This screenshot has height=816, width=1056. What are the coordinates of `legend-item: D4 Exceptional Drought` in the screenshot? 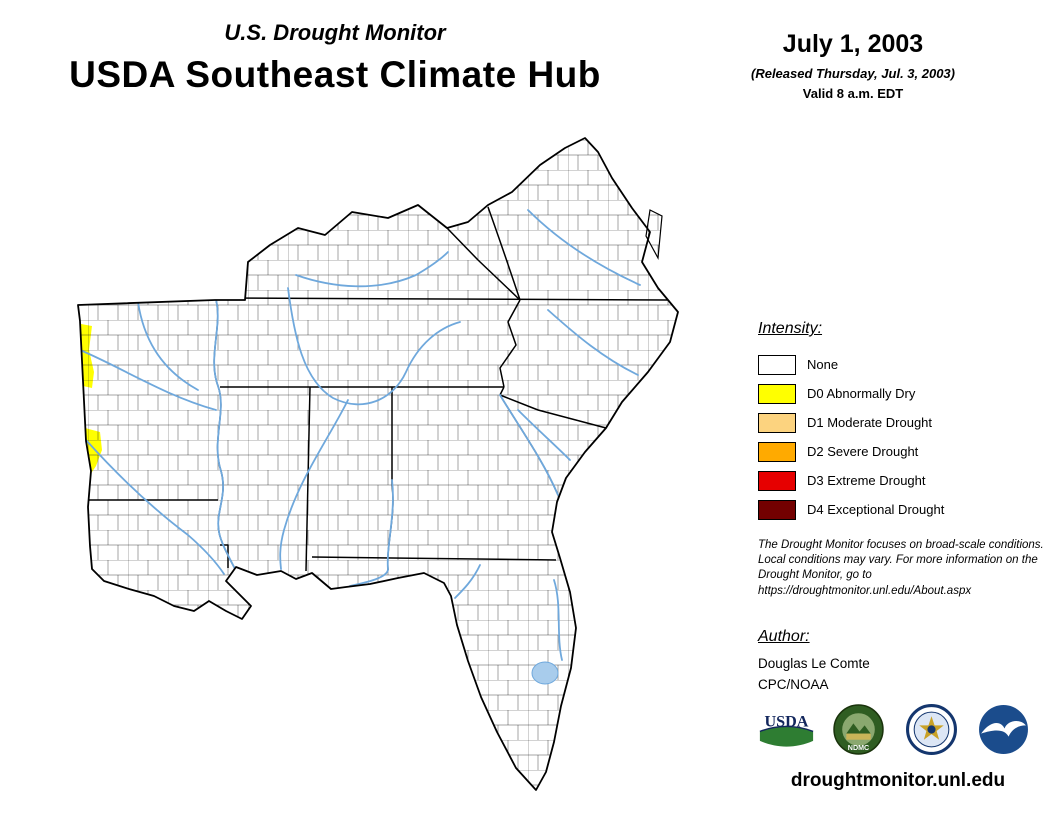 It's located at (851, 509).